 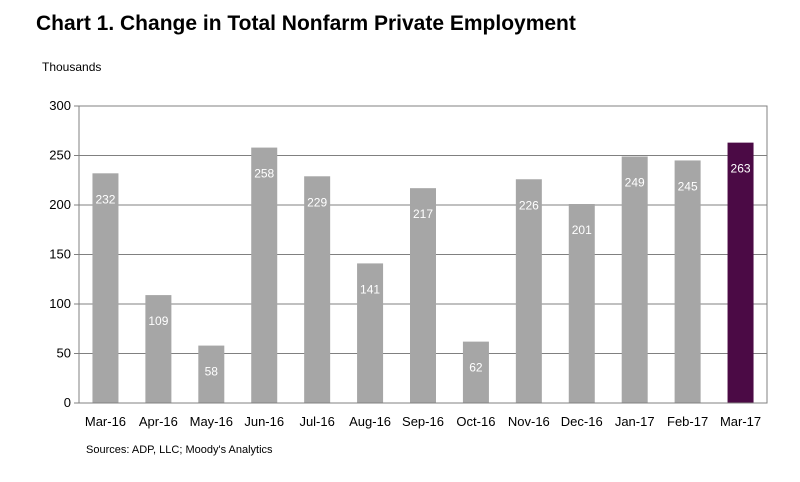 What do you see at coordinates (423, 214) in the screenshot?
I see `data-label: 217` at bounding box center [423, 214].